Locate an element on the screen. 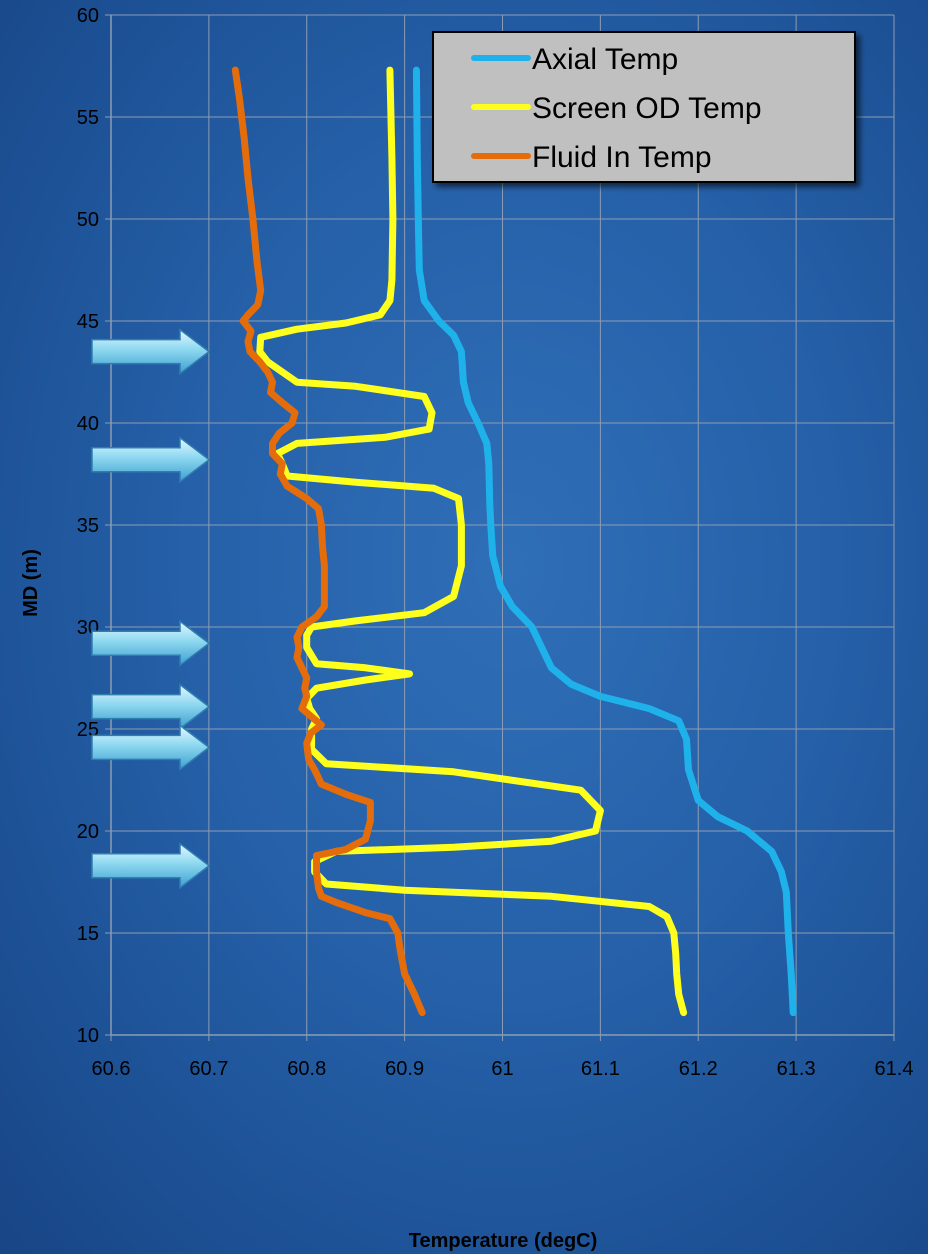  arrow-markers is located at coordinates (151, 609).